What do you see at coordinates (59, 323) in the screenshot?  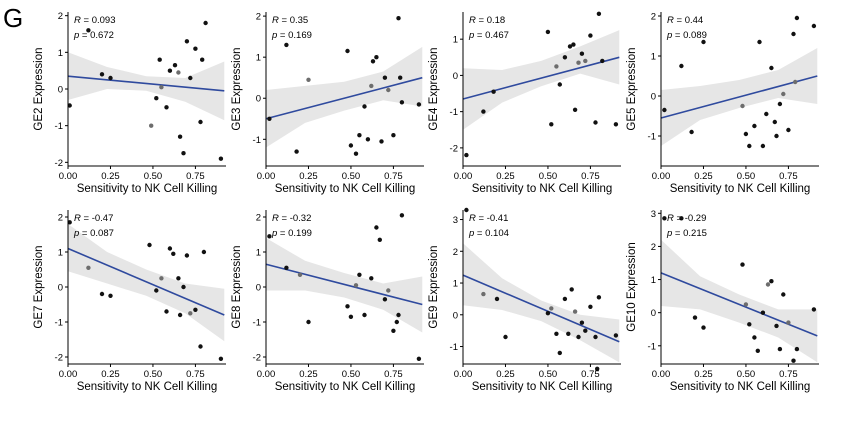 I see `y-tick-label: -1` at bounding box center [59, 323].